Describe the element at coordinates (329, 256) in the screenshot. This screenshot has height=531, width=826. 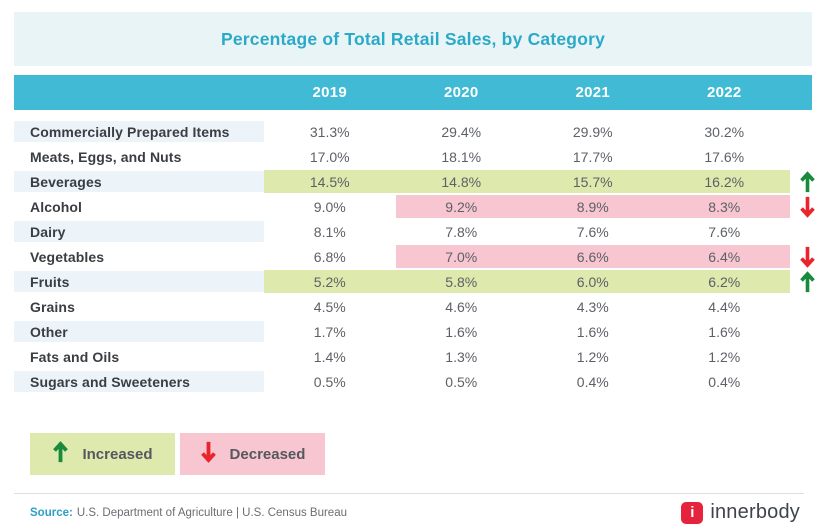
I see `value-cell: 6.8%` at that location.